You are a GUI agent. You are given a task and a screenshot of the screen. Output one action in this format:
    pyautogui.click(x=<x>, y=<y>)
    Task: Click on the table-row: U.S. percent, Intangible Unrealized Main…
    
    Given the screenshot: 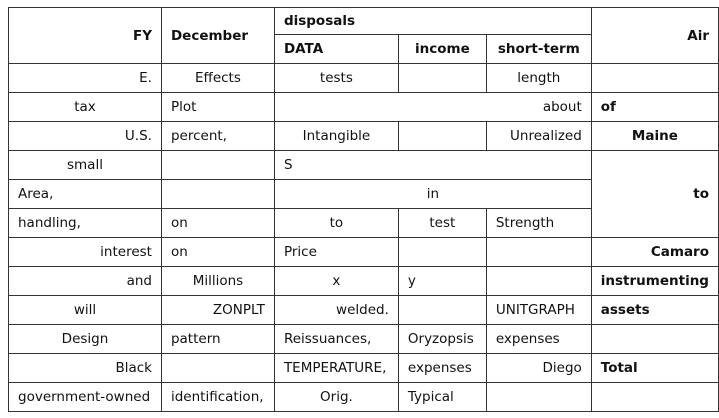 What is the action you would take?
    pyautogui.click(x=363, y=136)
    